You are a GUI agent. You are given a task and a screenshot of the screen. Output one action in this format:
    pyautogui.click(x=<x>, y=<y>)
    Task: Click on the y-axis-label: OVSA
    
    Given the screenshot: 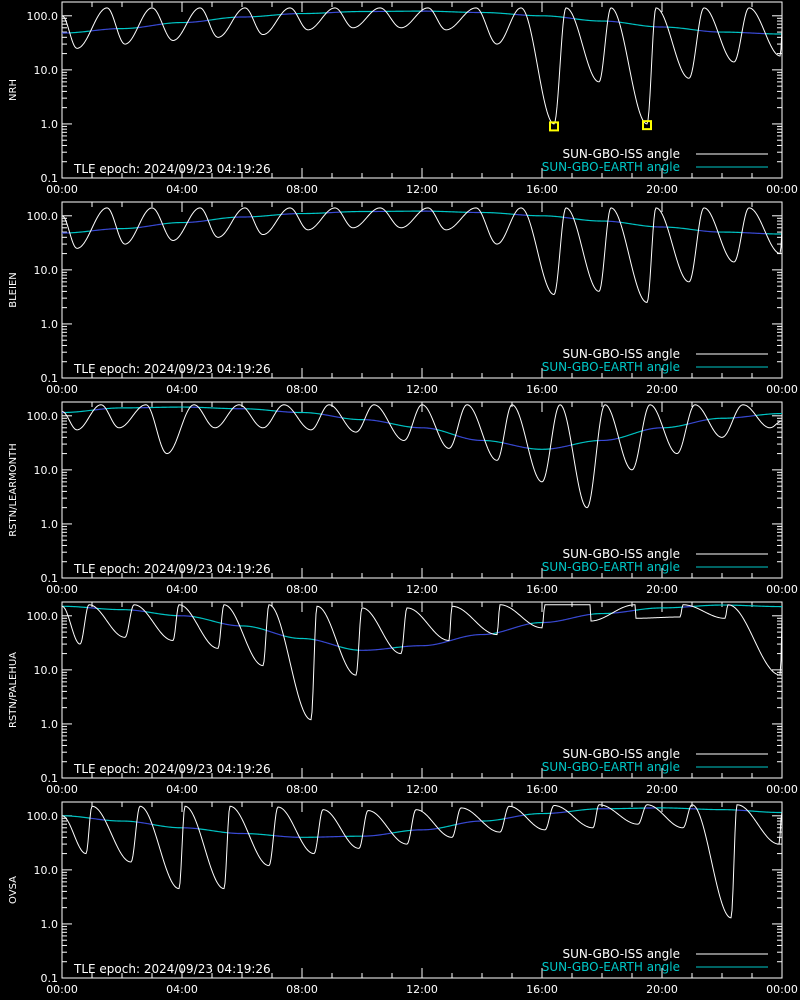 What is the action you would take?
    pyautogui.click(x=13, y=890)
    